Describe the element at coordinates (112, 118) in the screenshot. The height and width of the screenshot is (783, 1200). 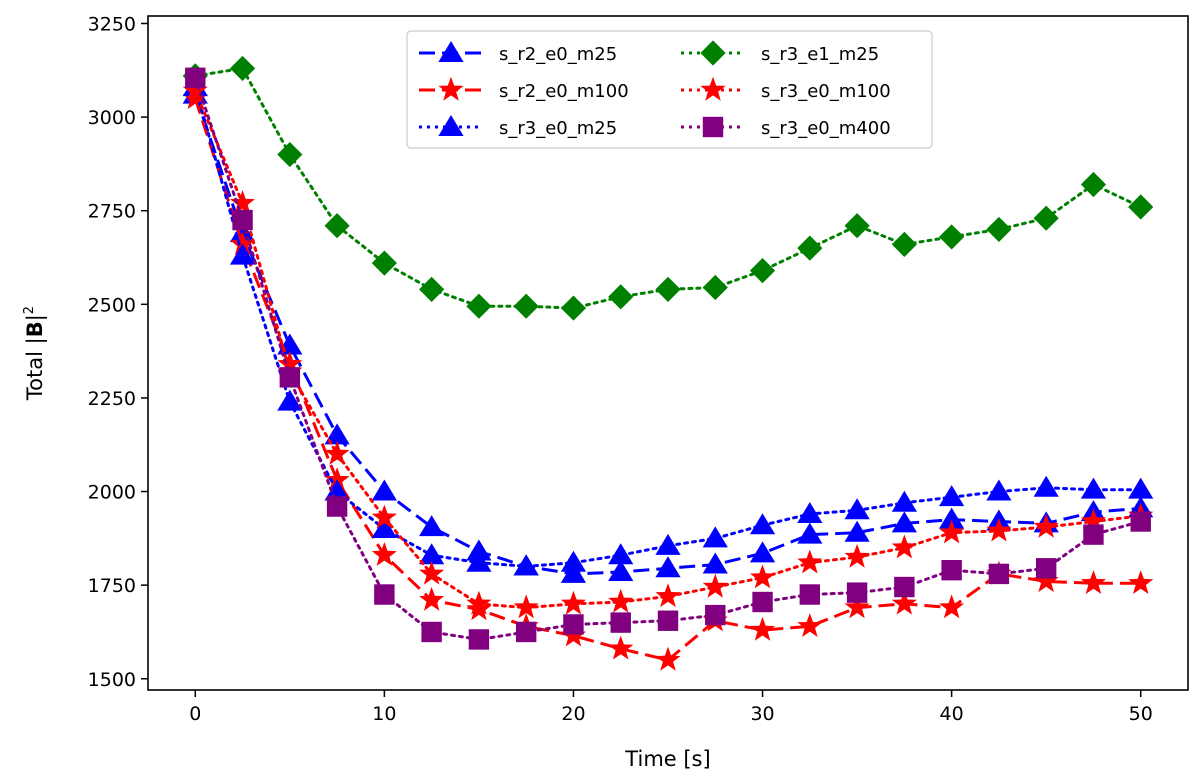
I see `y-tick-label: 3000` at that location.